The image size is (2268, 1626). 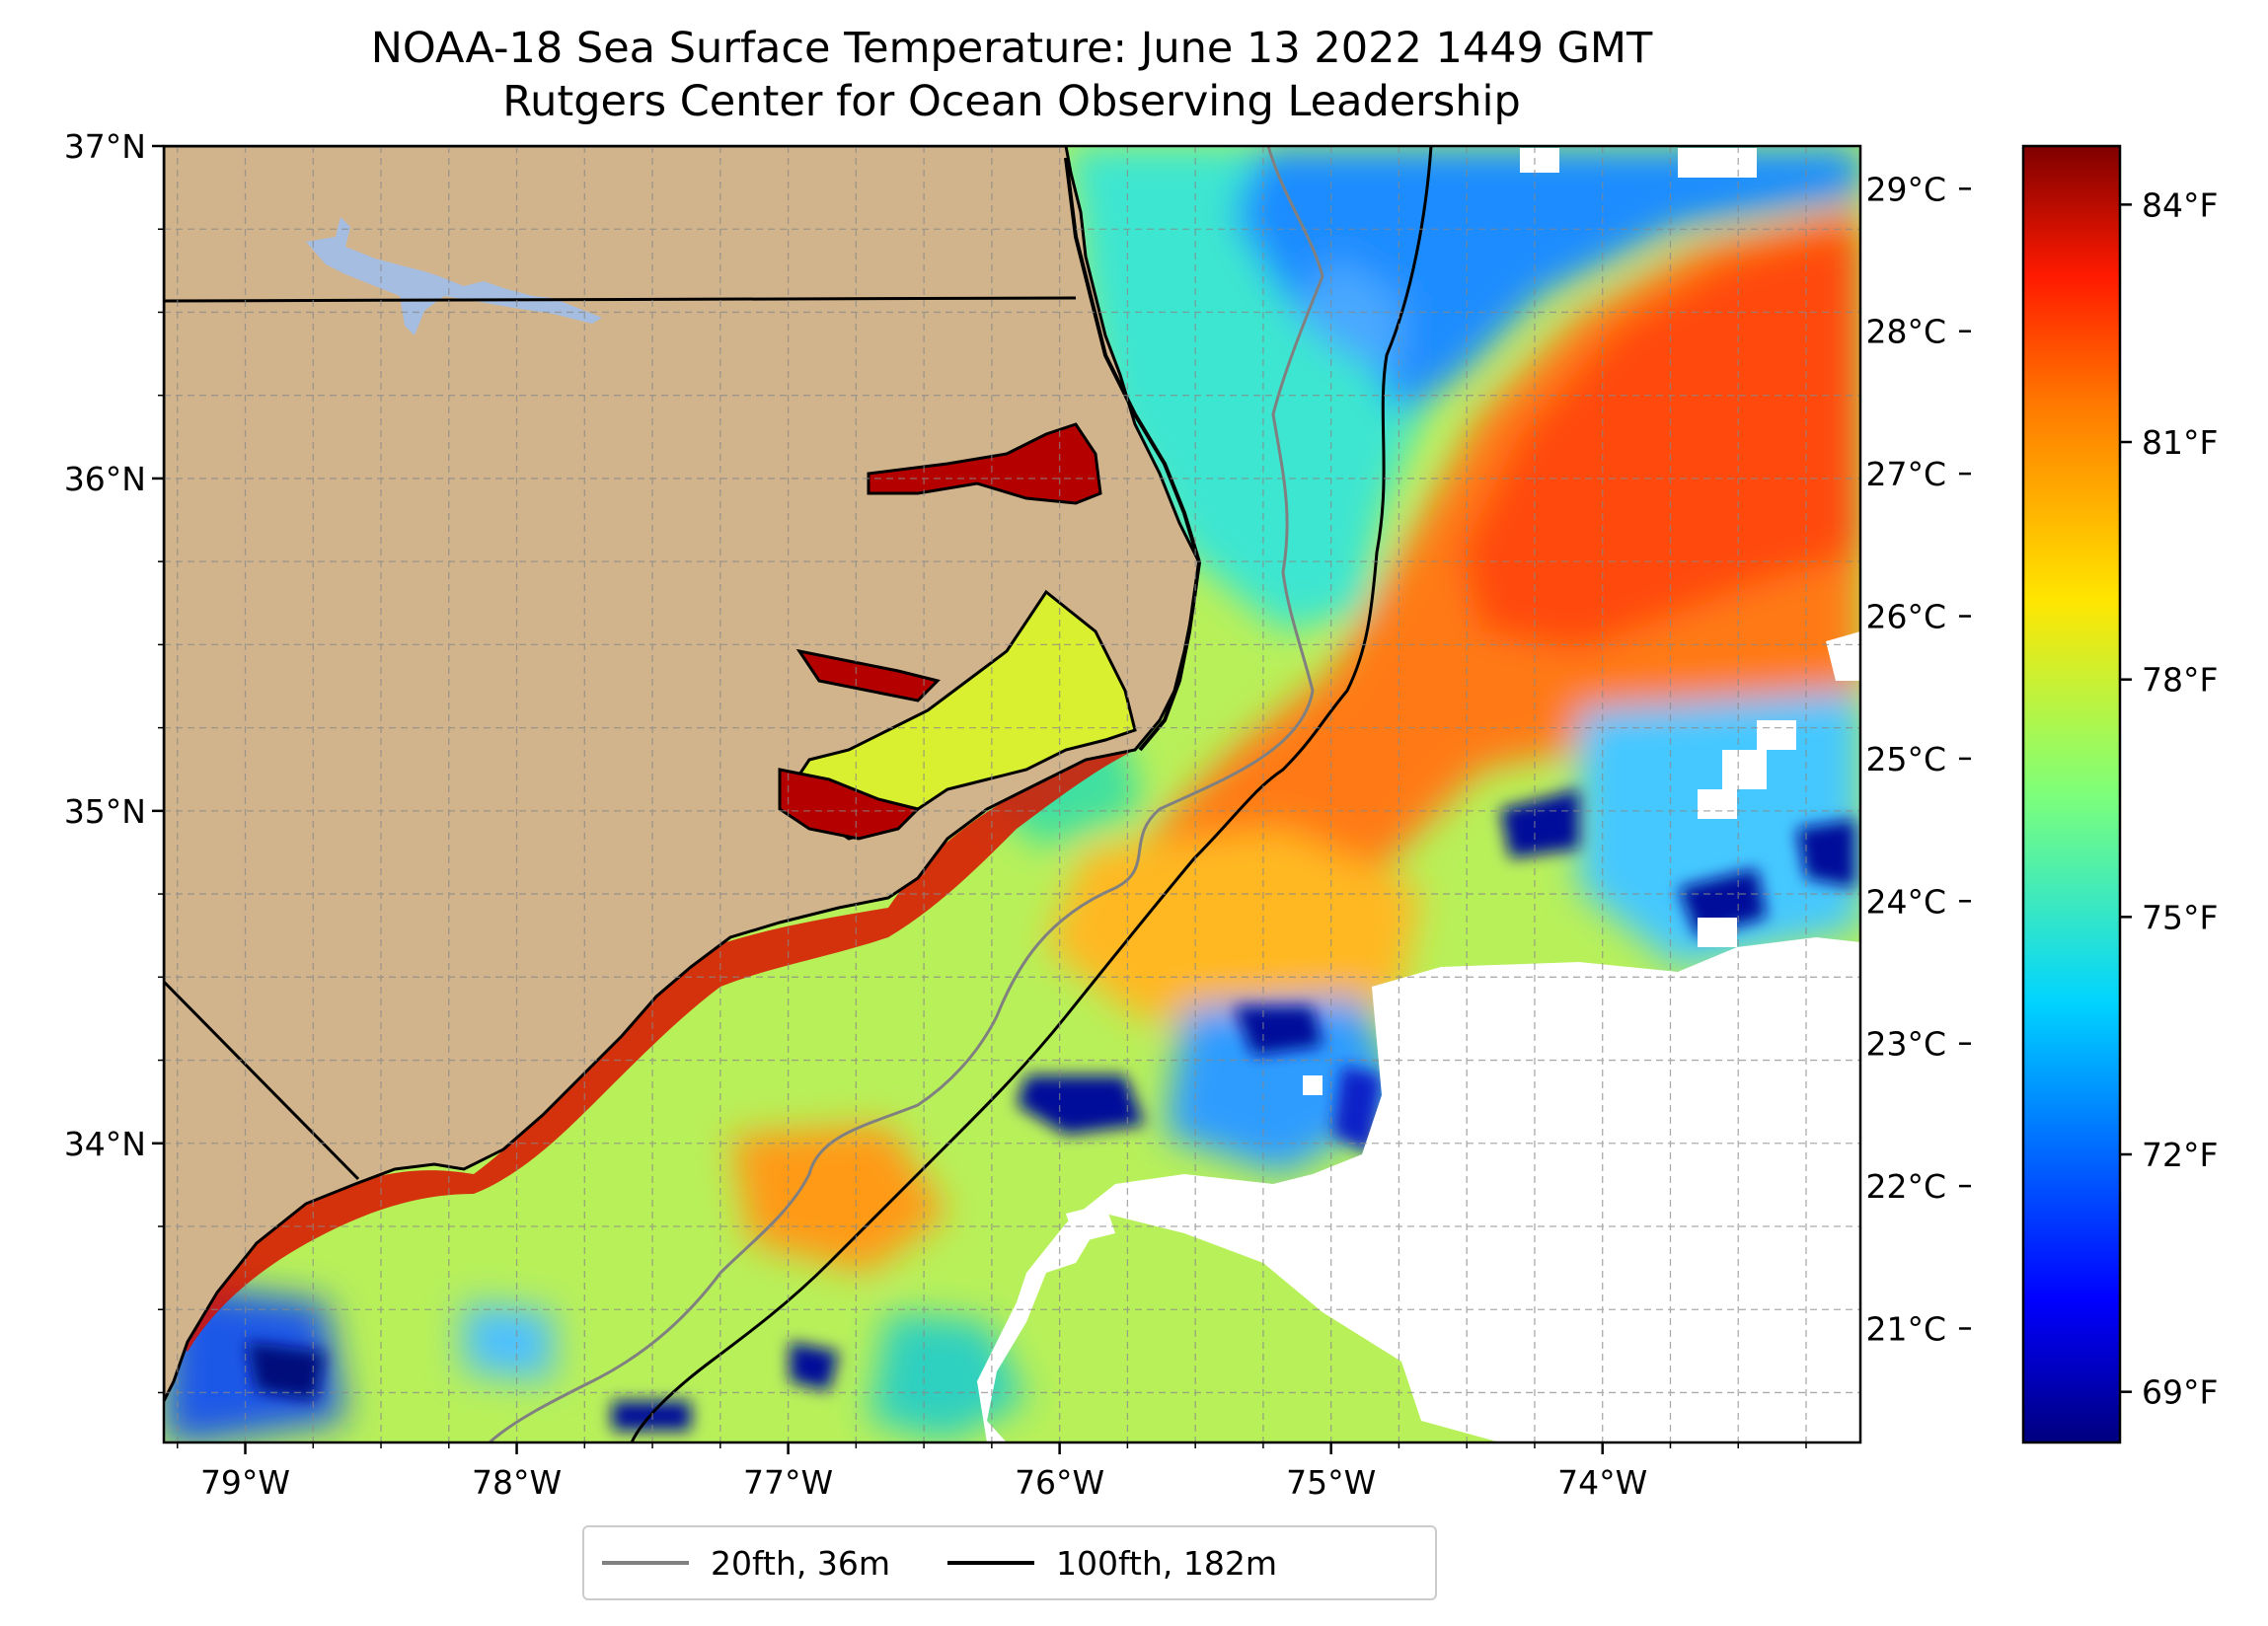 What do you see at coordinates (645, 1563) in the screenshot?
I see `legend-swatch-20fth` at bounding box center [645, 1563].